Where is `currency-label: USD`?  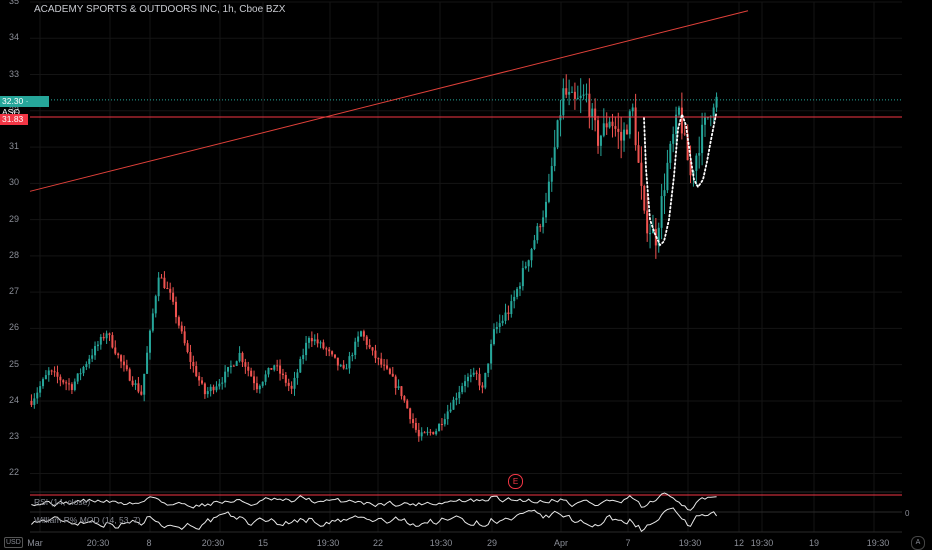 currency-label: USD is located at coordinates (13, 542).